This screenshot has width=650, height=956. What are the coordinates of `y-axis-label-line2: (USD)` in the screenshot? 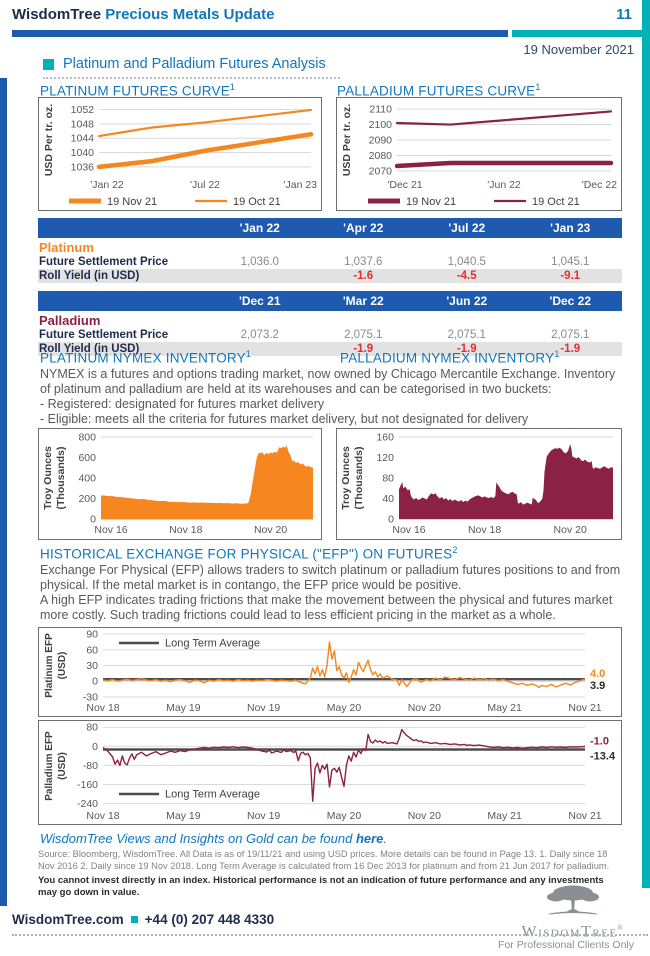 It's located at (62, 666).